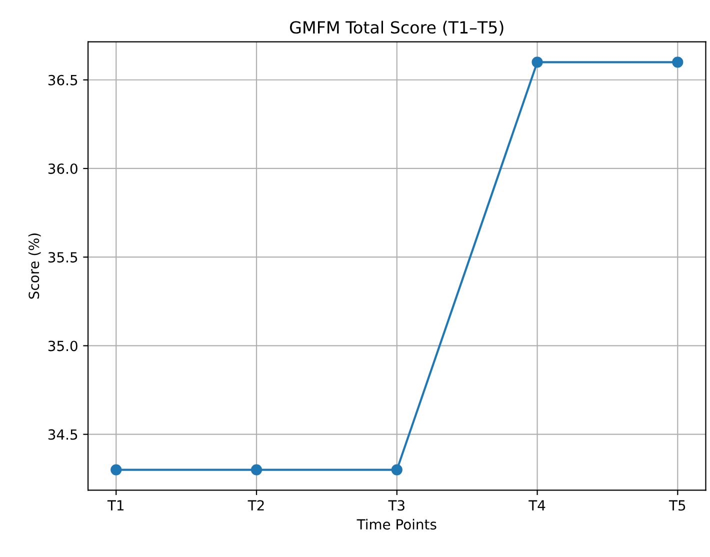 Image resolution: width=710 pixels, height=557 pixels. I want to click on x-tick-label: T3, so click(396, 505).